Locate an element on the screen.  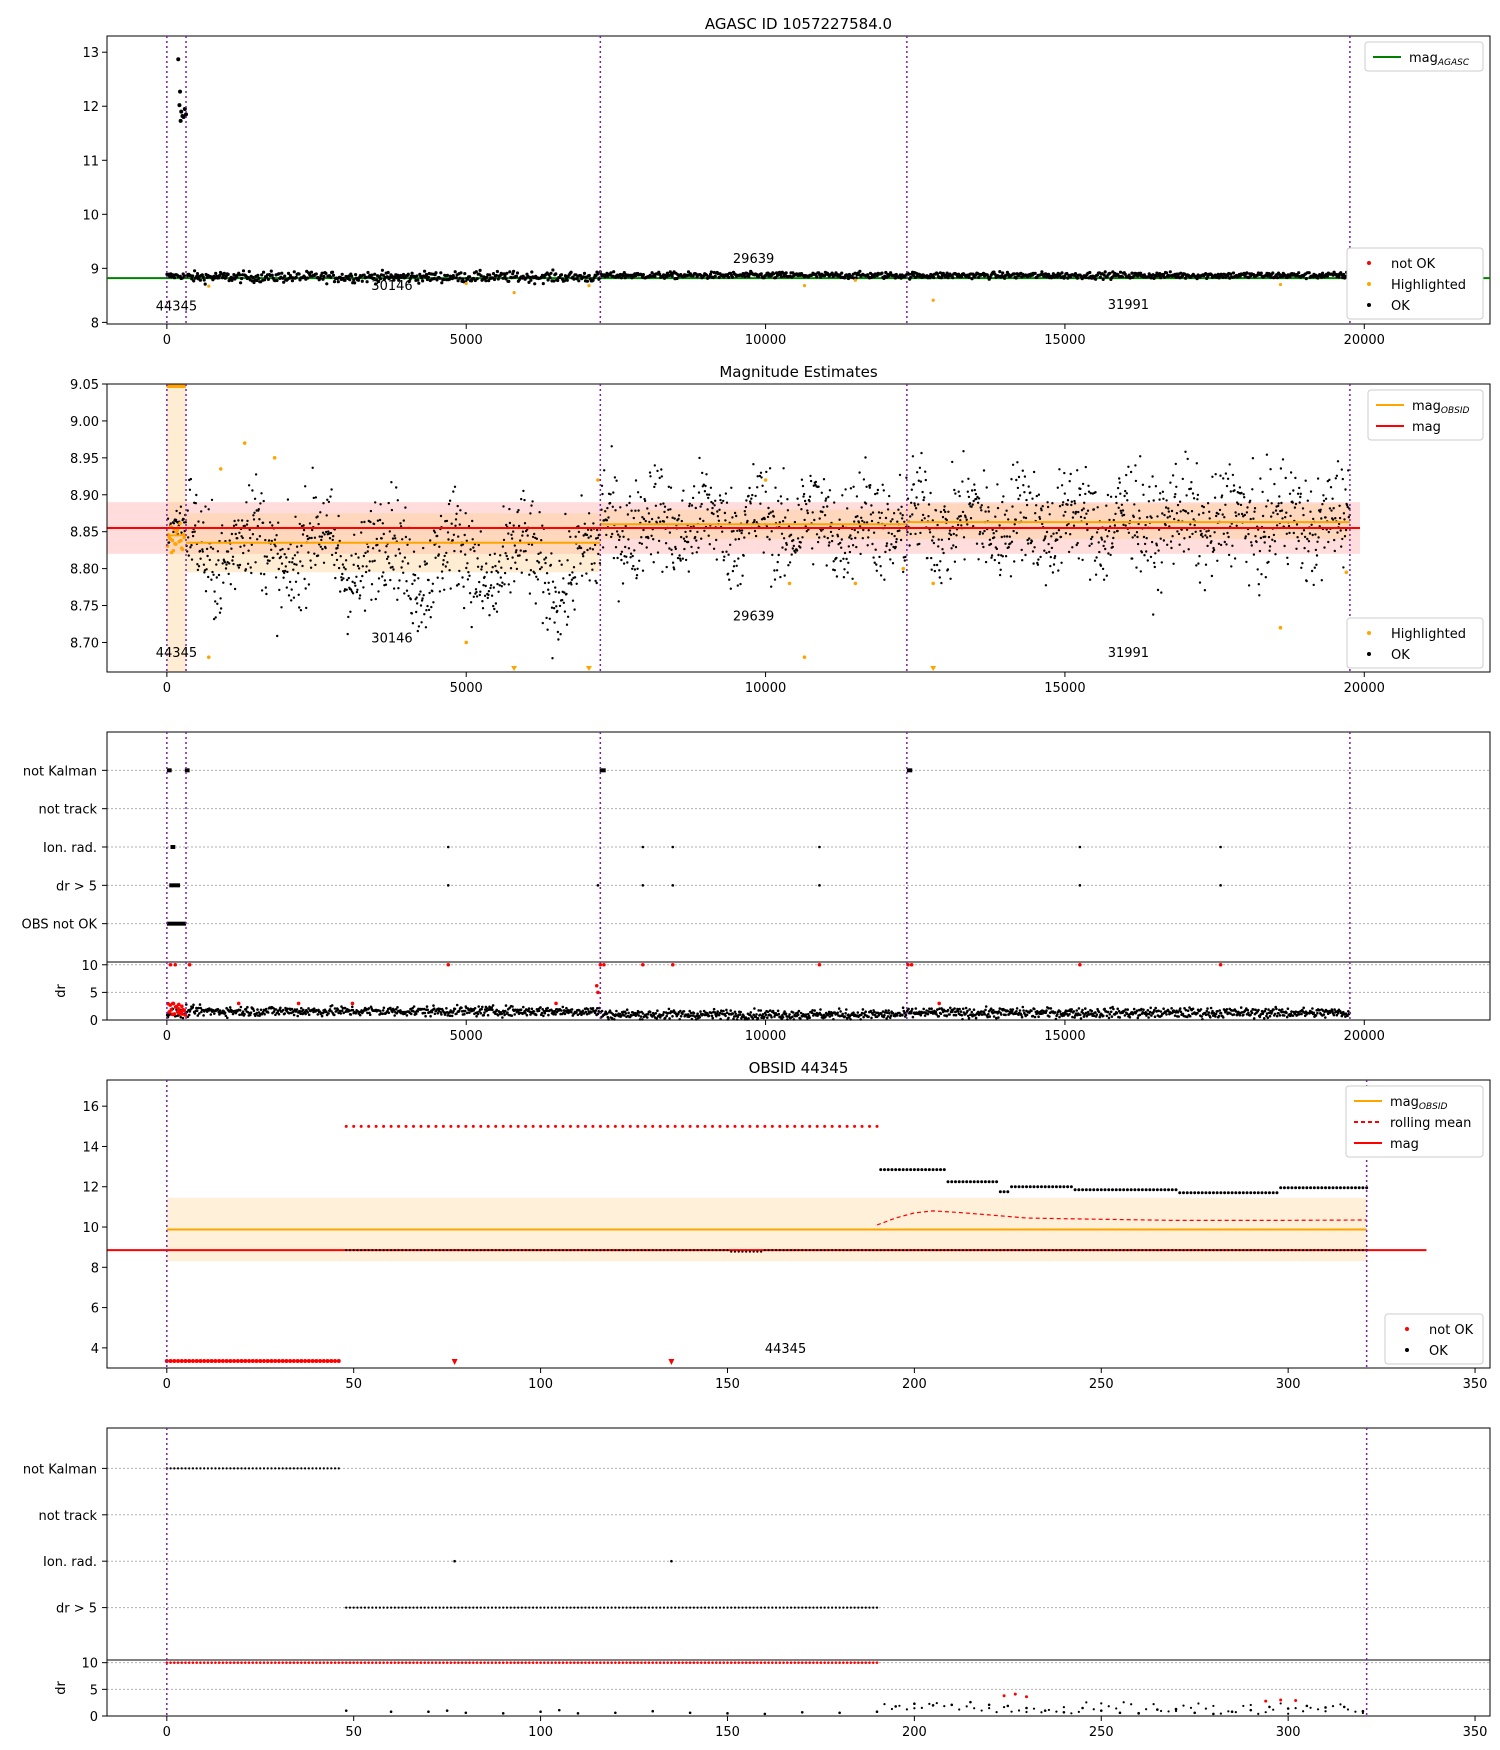
flag-row-label: Ion. rad. is located at coordinates (70, 1562).